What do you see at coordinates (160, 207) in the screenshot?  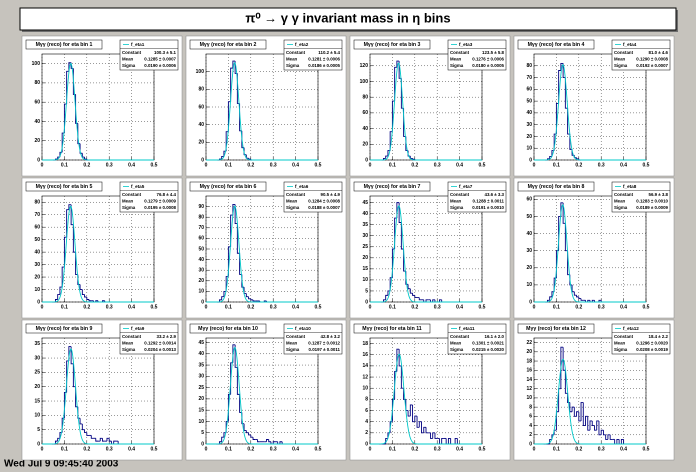 I see `stats-value: 0.0195 ± 0.0008` at bounding box center [160, 207].